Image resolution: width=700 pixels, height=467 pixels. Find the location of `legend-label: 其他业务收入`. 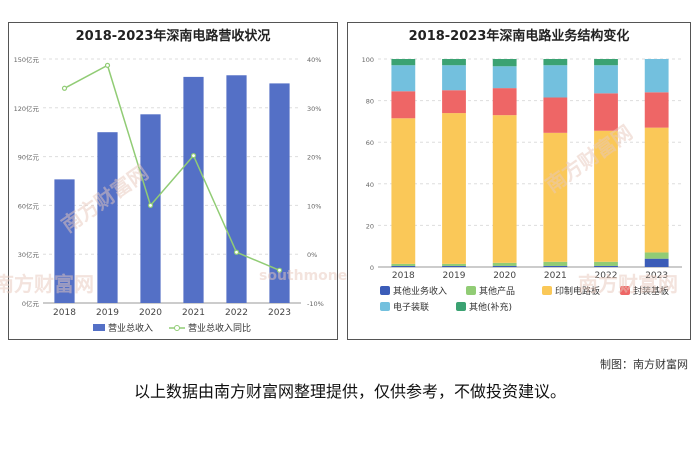

legend-label: 其他业务收入 is located at coordinates (420, 291).